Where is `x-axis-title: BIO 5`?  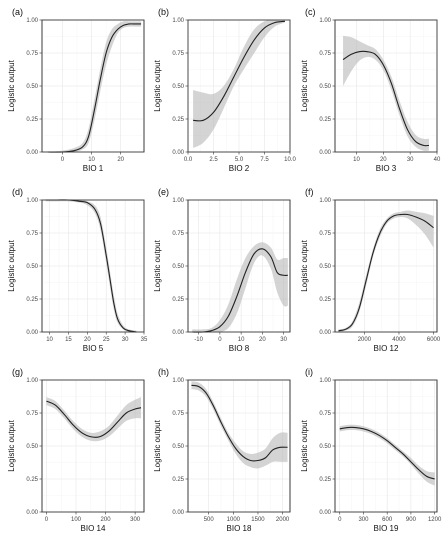
x-axis-title: BIO 5 is located at coordinates (93, 348).